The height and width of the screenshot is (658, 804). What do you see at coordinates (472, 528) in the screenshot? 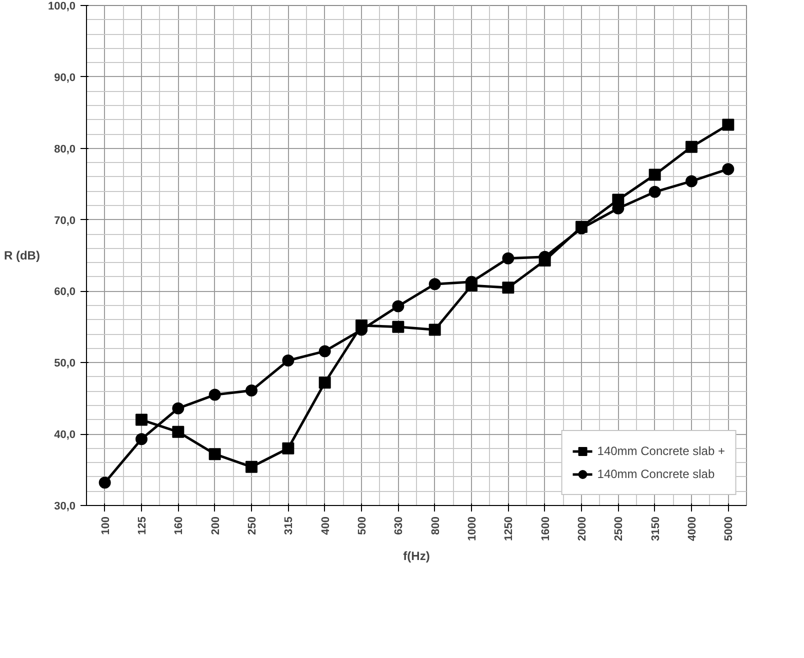
I see `x-tick-label: 1000` at bounding box center [472, 528].